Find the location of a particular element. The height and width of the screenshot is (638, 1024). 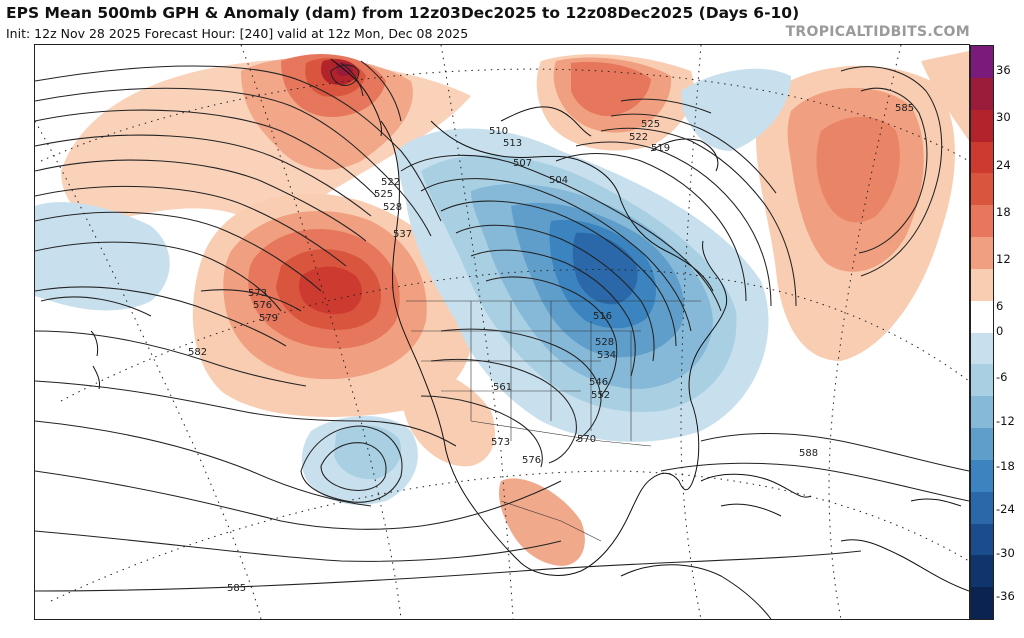

colorbar-label: 36 is located at coordinates (1003, 70).